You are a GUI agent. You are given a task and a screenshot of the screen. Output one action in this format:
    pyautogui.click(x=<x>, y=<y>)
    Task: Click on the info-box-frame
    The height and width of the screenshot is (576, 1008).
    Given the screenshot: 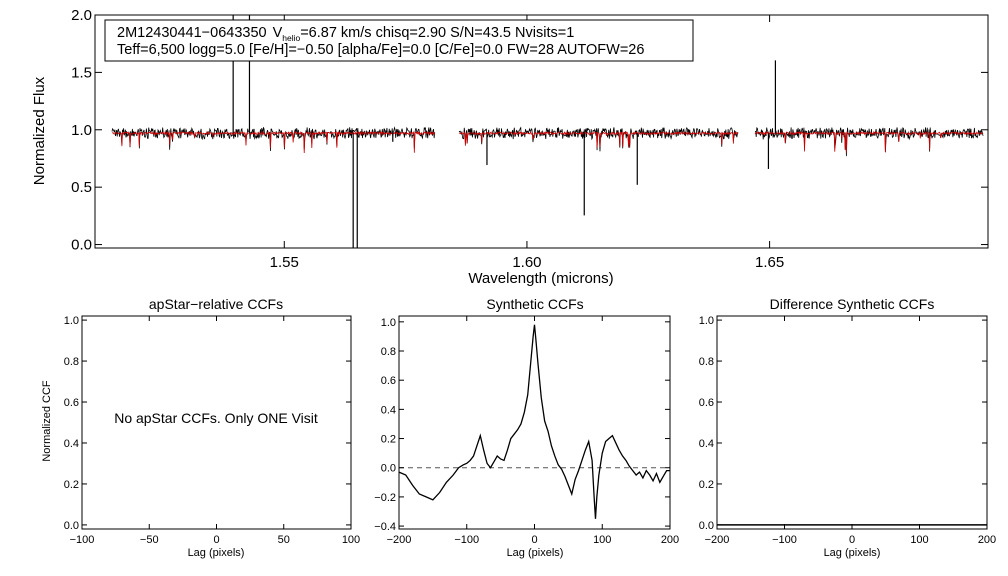 What is the action you would take?
    pyautogui.click(x=399, y=40)
    